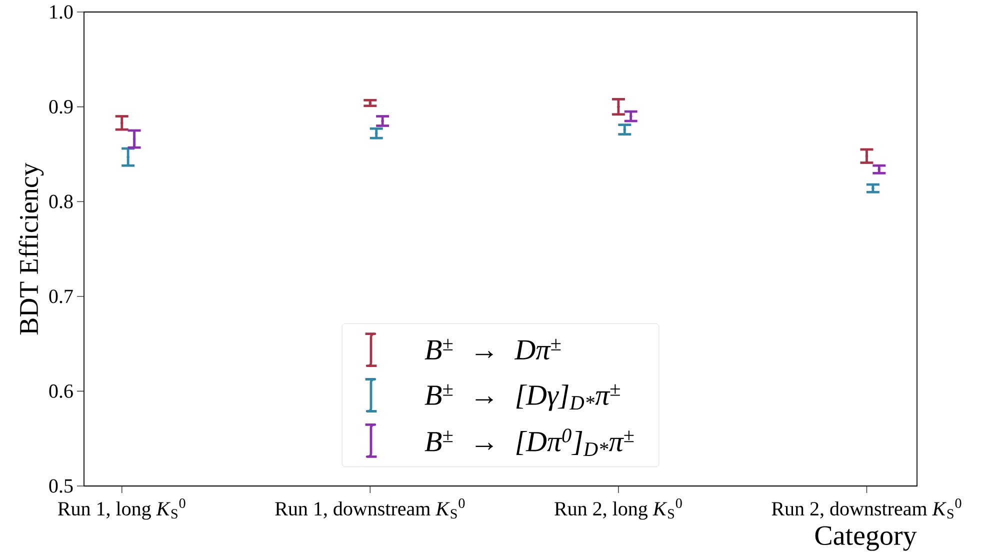 The image size is (988, 557). Describe the element at coordinates (31, 248) in the screenshot. I see `y-axis-title: BDT Efficiency` at that location.